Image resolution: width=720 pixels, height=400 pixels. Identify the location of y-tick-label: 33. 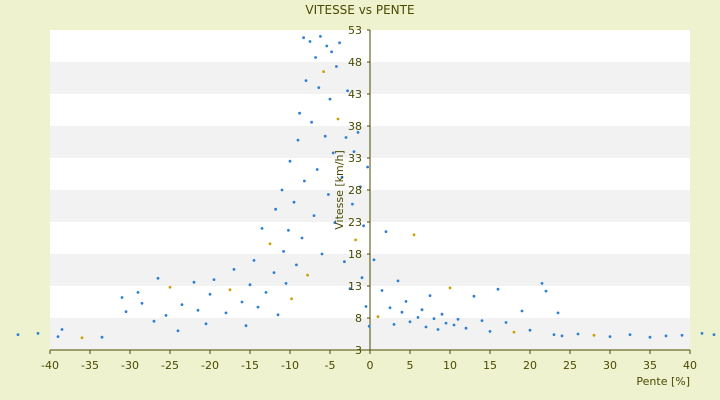
(355, 158).